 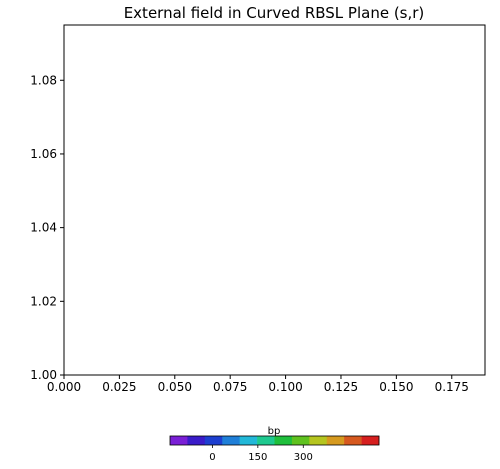 I want to click on colorbar-ticks: 0 150 300, so click(x=261, y=454).